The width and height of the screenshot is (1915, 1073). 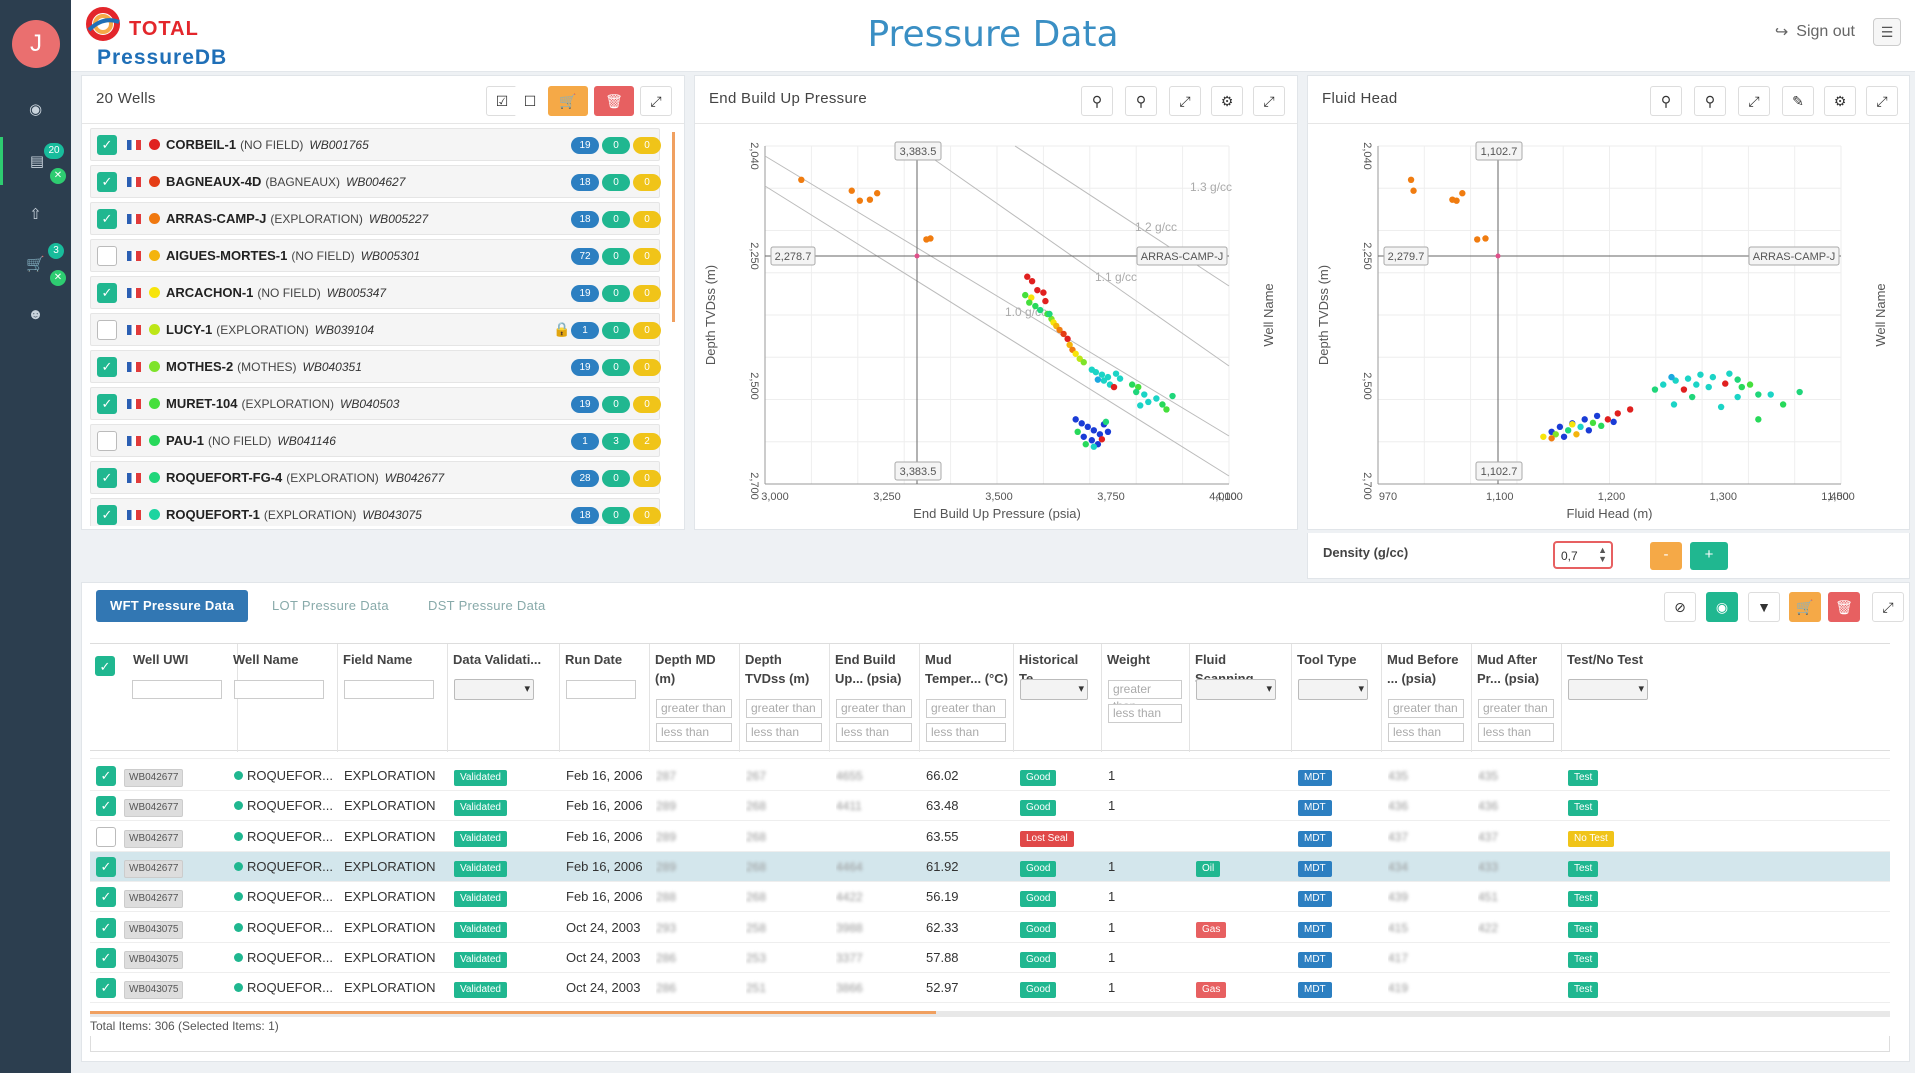 What do you see at coordinates (375, 218) in the screenshot?
I see `well-row: ✓ ARRAS-CAMP-J (EXPLORATION) WB005227 18 0 0` at bounding box center [375, 218].